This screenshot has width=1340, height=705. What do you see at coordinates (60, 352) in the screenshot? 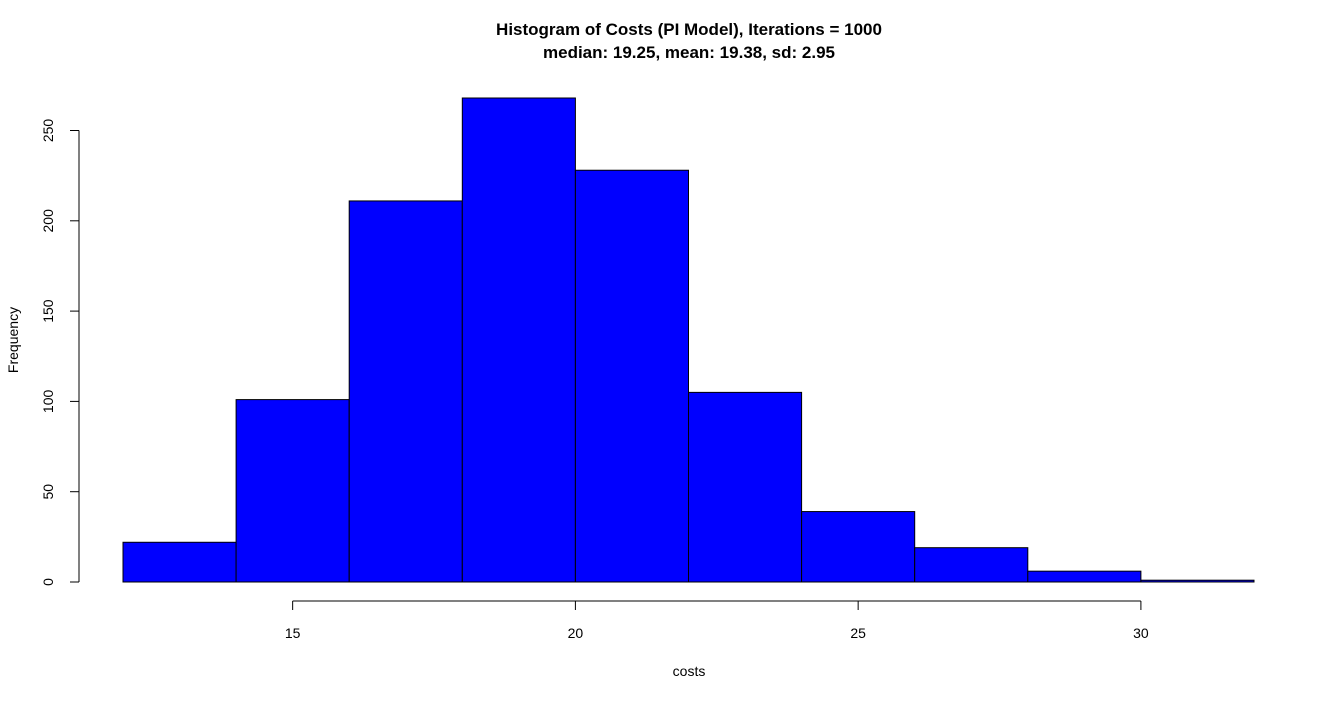
I see `y-axis: 0 50 100 150 200 250` at bounding box center [60, 352].